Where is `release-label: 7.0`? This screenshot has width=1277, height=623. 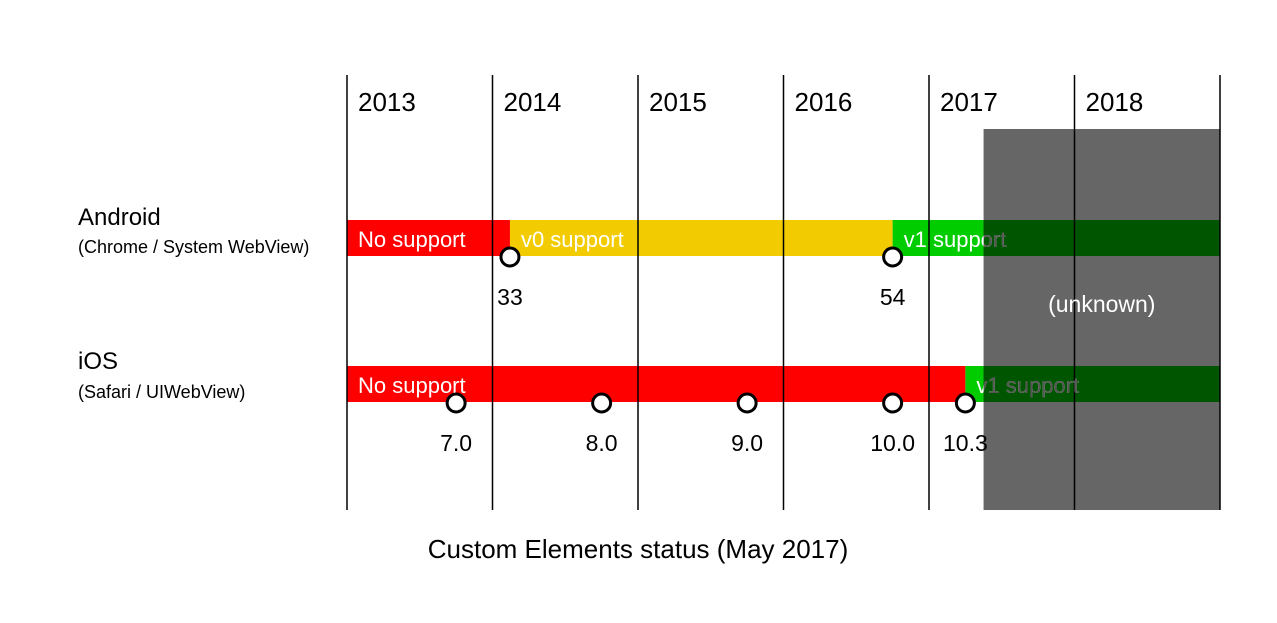
release-label: 7.0 is located at coordinates (456, 443).